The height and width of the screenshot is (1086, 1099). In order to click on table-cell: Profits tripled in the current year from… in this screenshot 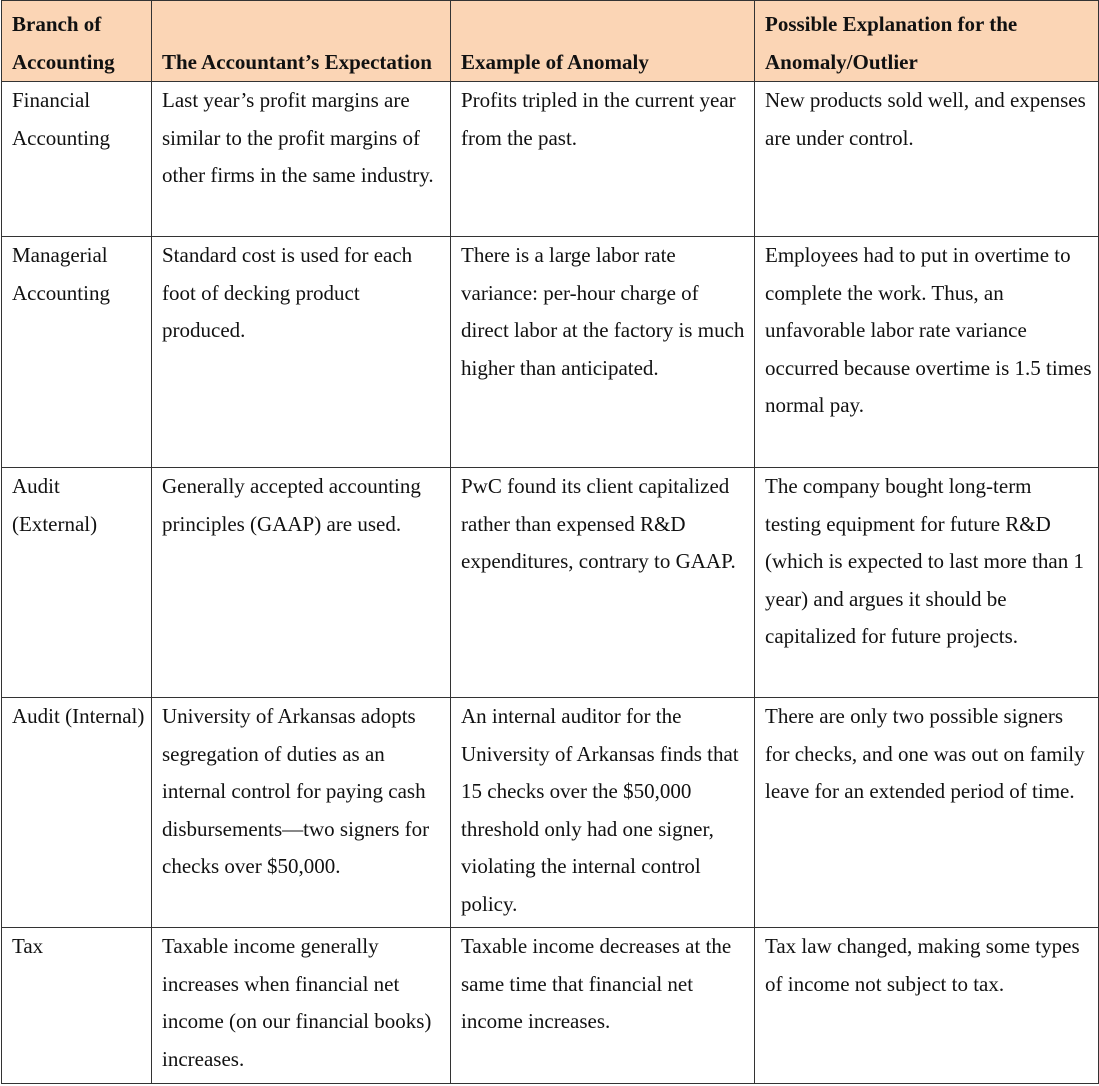, I will do `click(602, 159)`.